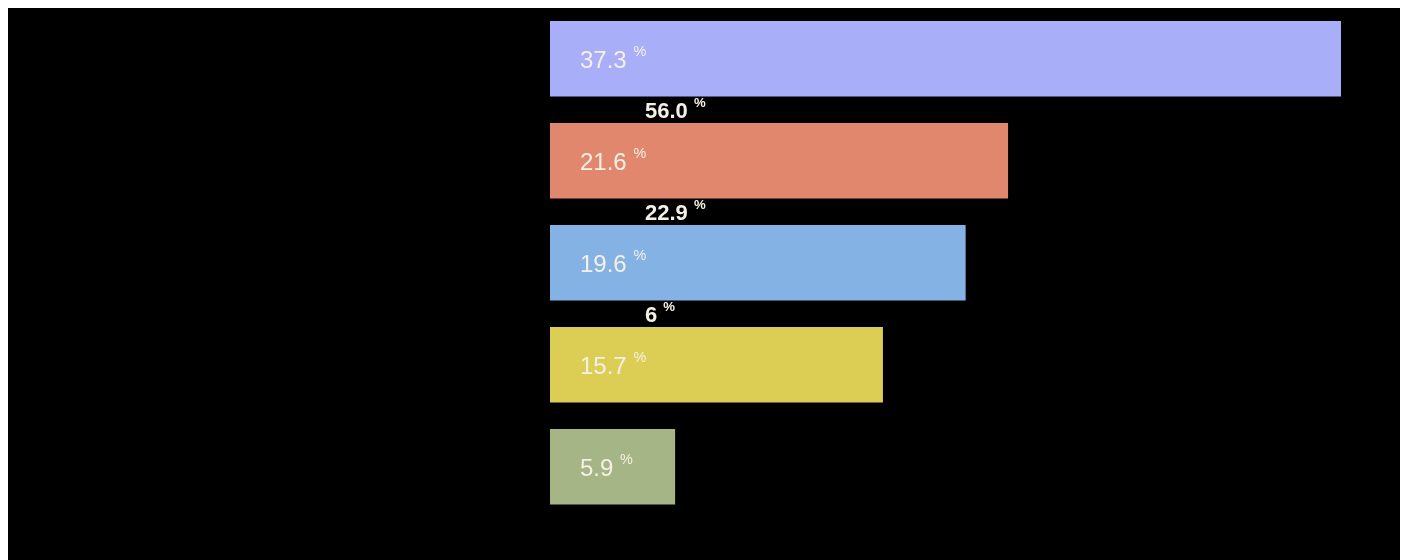 The image size is (1408, 560). I want to click on data-label: 37.3 $^{%}$, so click(613, 57).